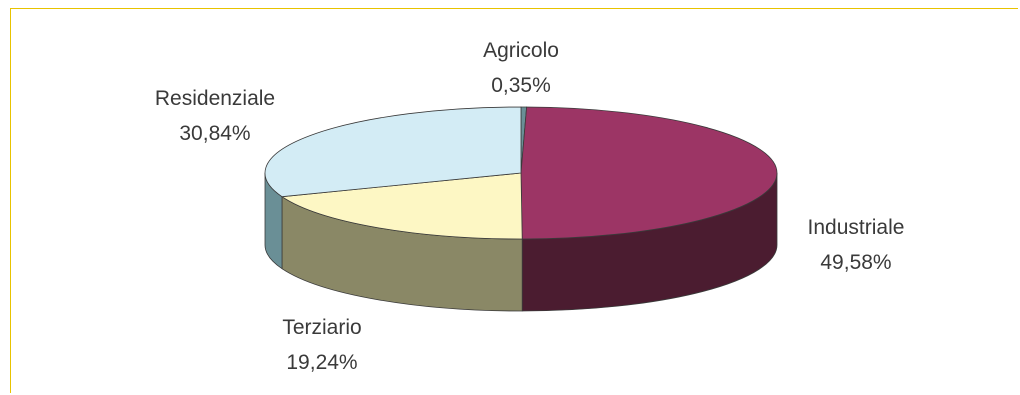 This screenshot has height=395, width=1020. Describe the element at coordinates (856, 227) in the screenshot. I see `label-industriale-name: Industriale` at that location.